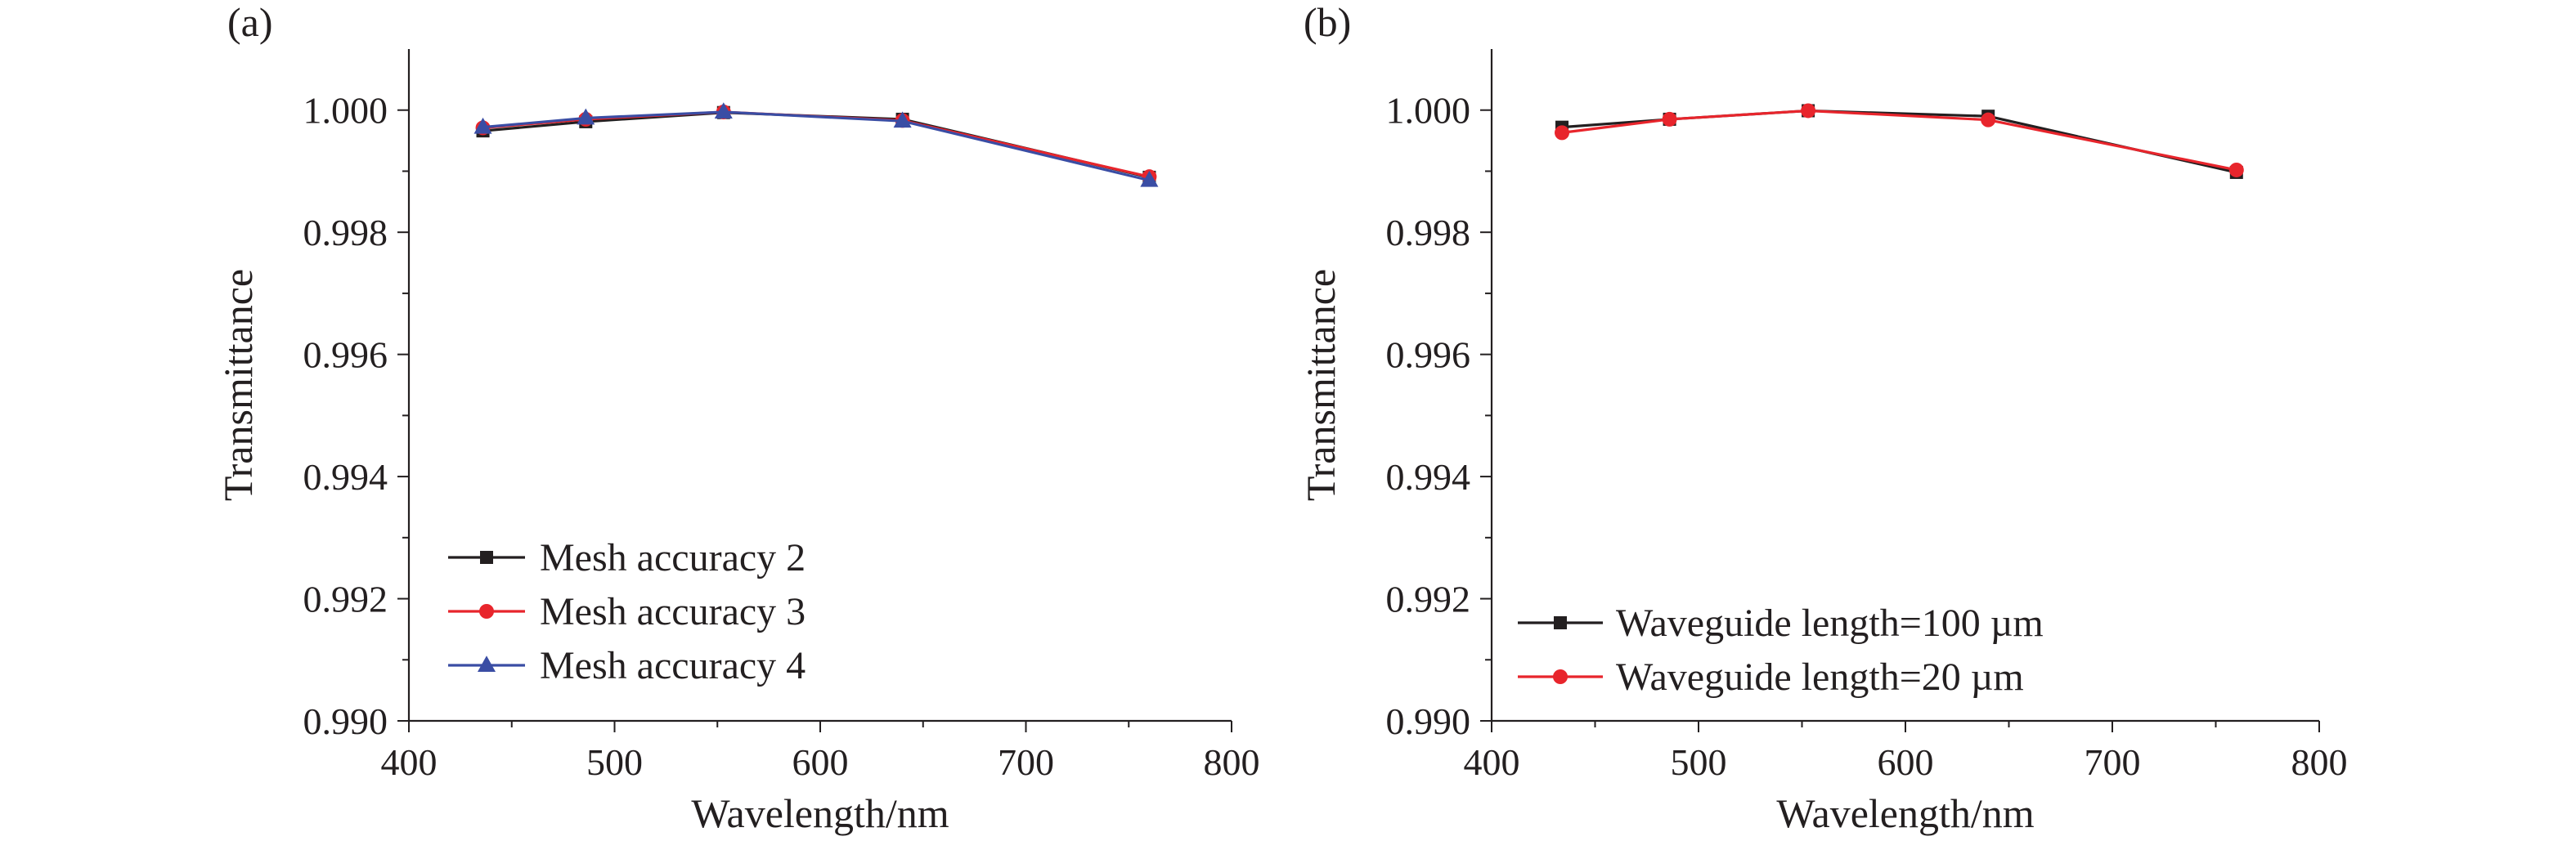 The width and height of the screenshot is (2576, 850). I want to click on legend-label: Mesh accuracy 4, so click(673, 666).